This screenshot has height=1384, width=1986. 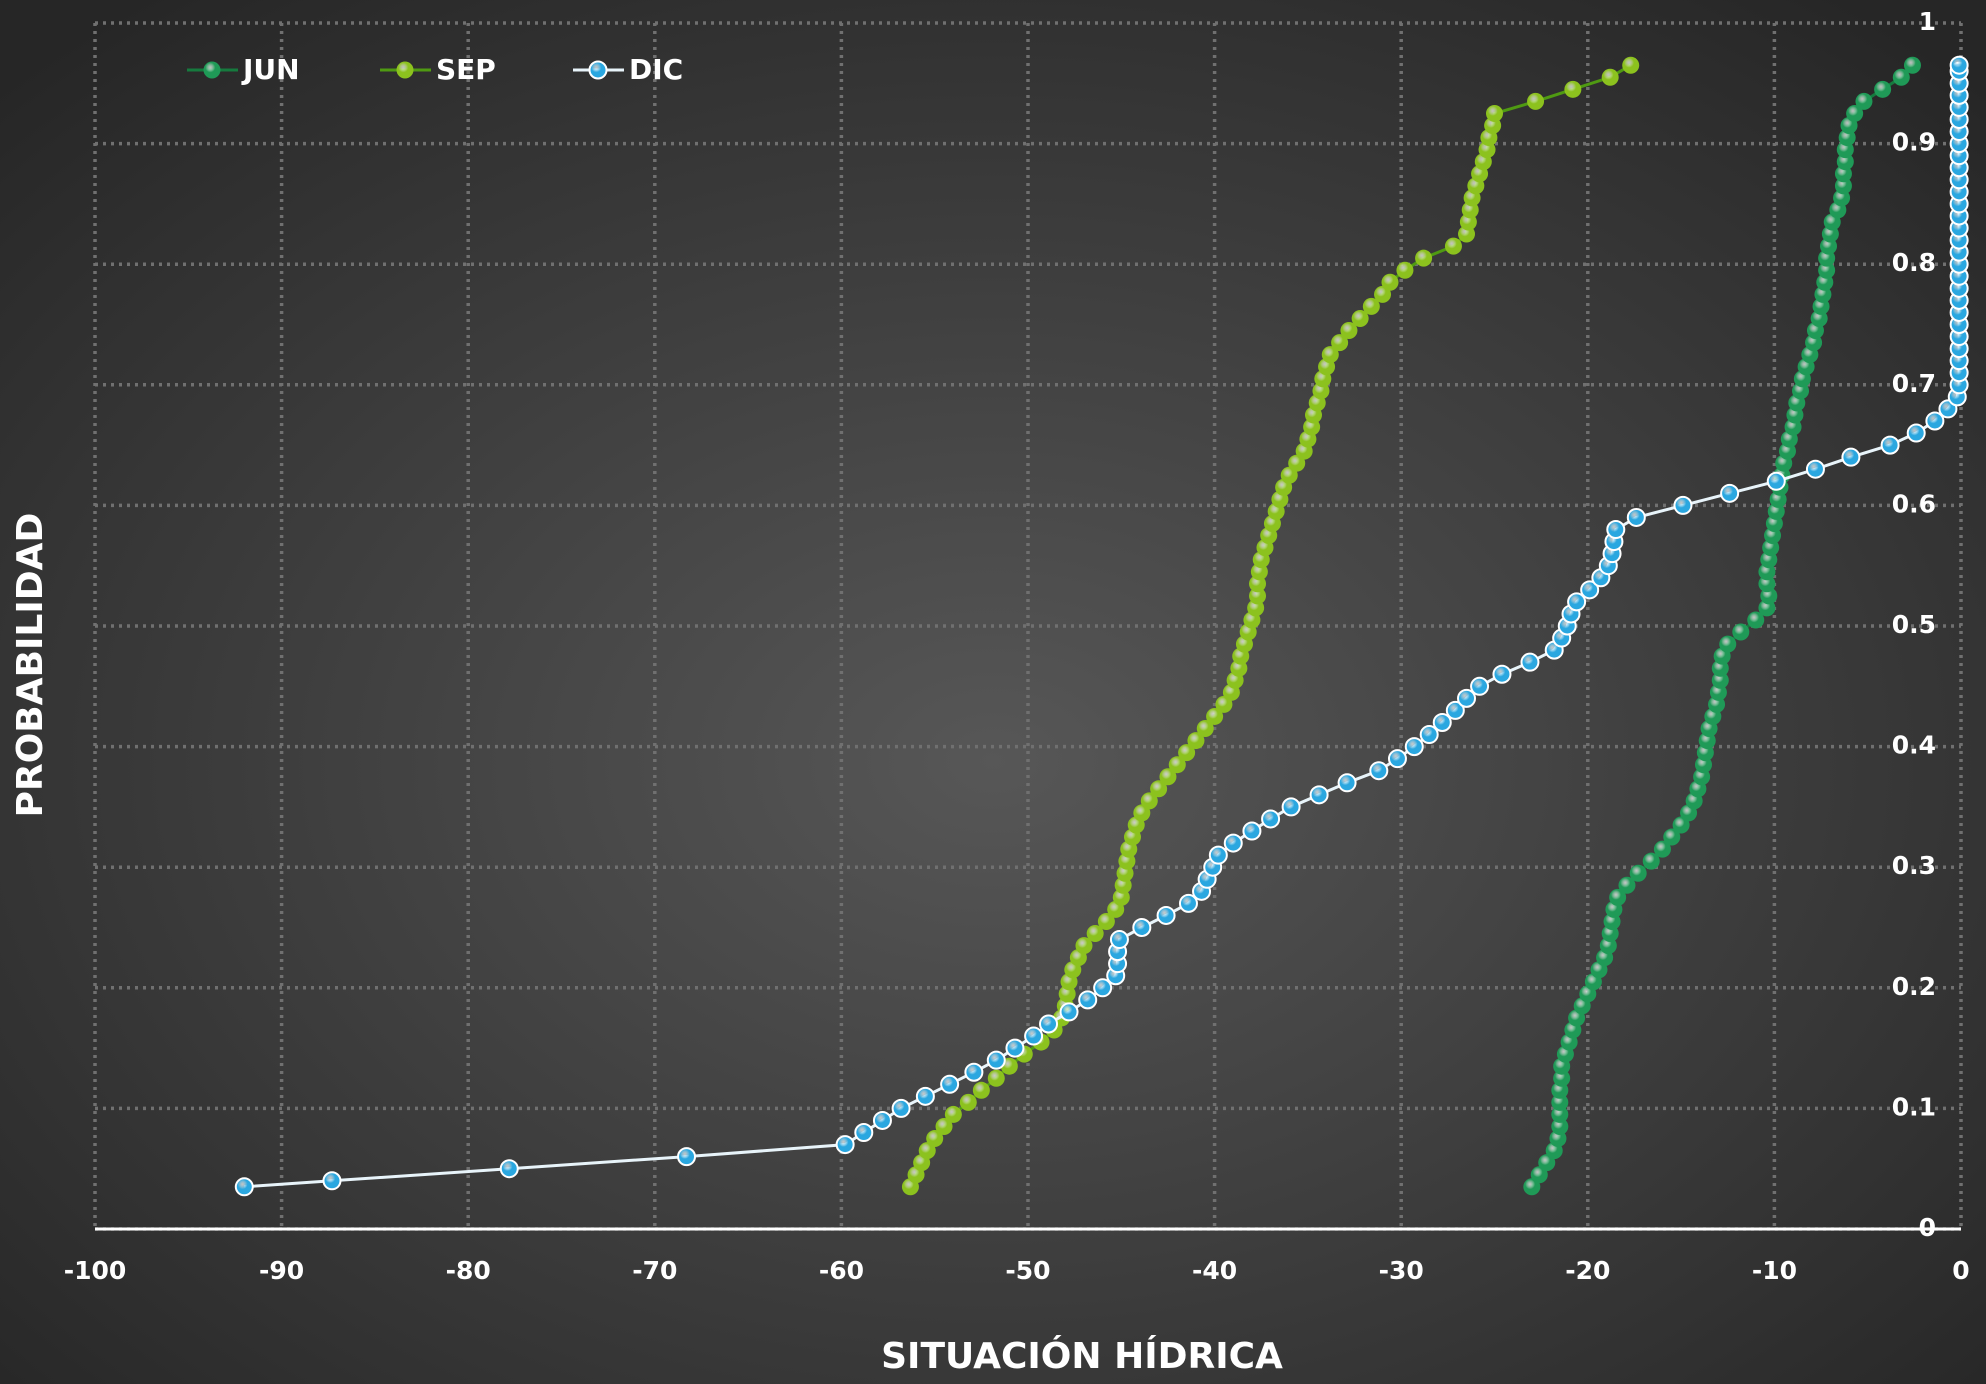 What do you see at coordinates (1960, 1270) in the screenshot?
I see `x-tick-label: 0` at bounding box center [1960, 1270].